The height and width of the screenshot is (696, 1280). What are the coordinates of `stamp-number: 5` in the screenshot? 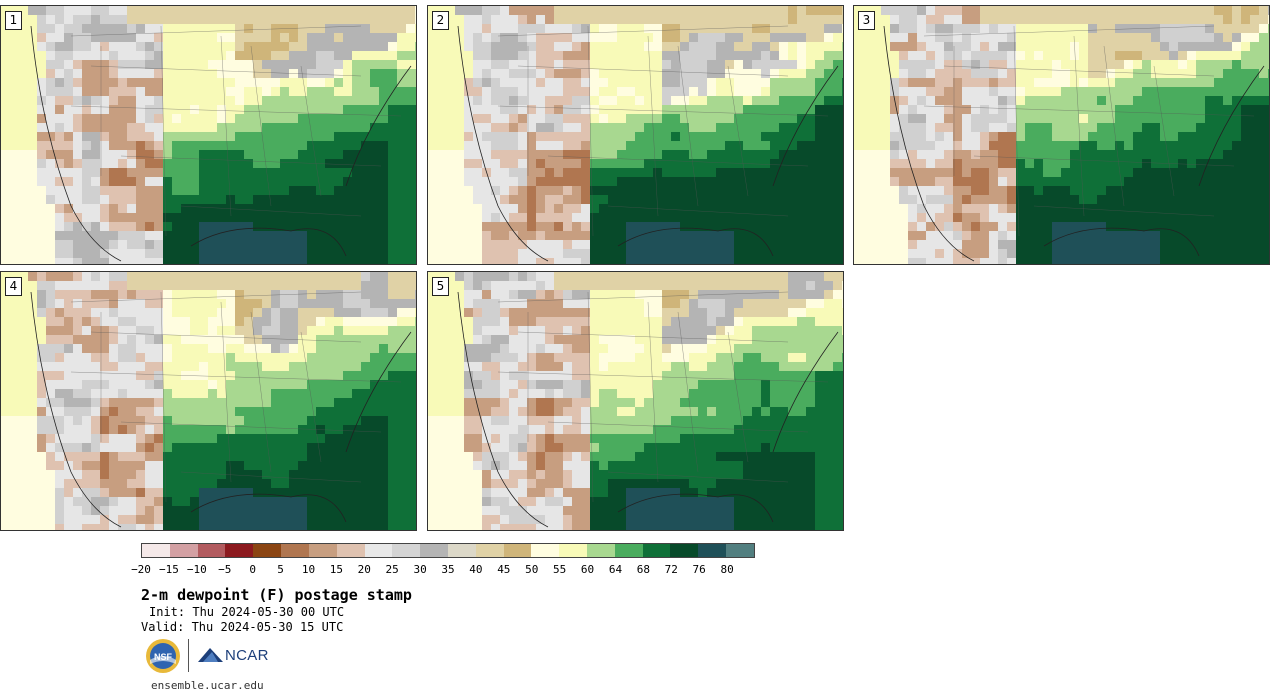 It's located at (440, 286).